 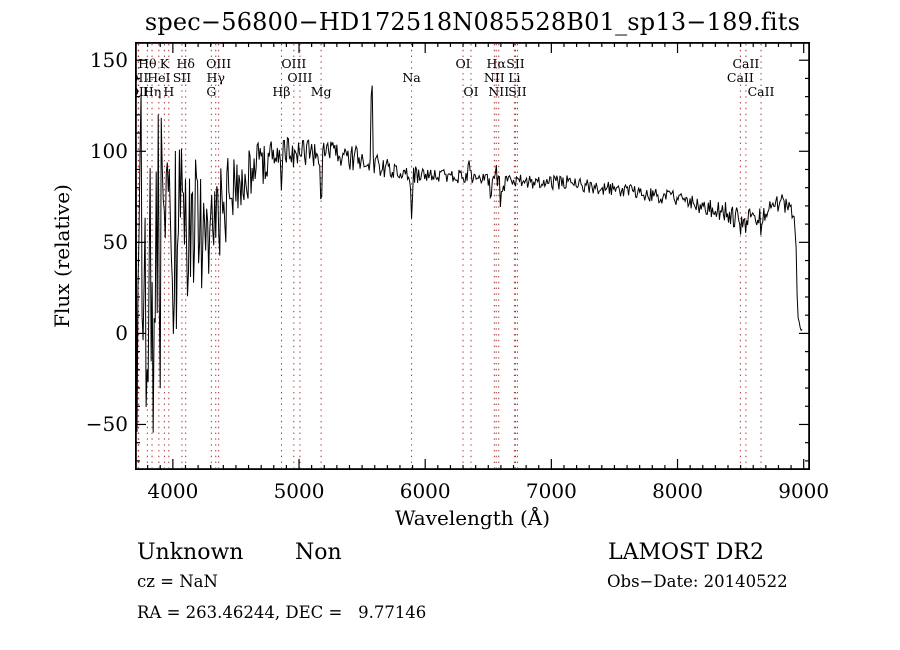 What do you see at coordinates (216, 77) in the screenshot?
I see `spectral-line-label: Hγ` at bounding box center [216, 77].